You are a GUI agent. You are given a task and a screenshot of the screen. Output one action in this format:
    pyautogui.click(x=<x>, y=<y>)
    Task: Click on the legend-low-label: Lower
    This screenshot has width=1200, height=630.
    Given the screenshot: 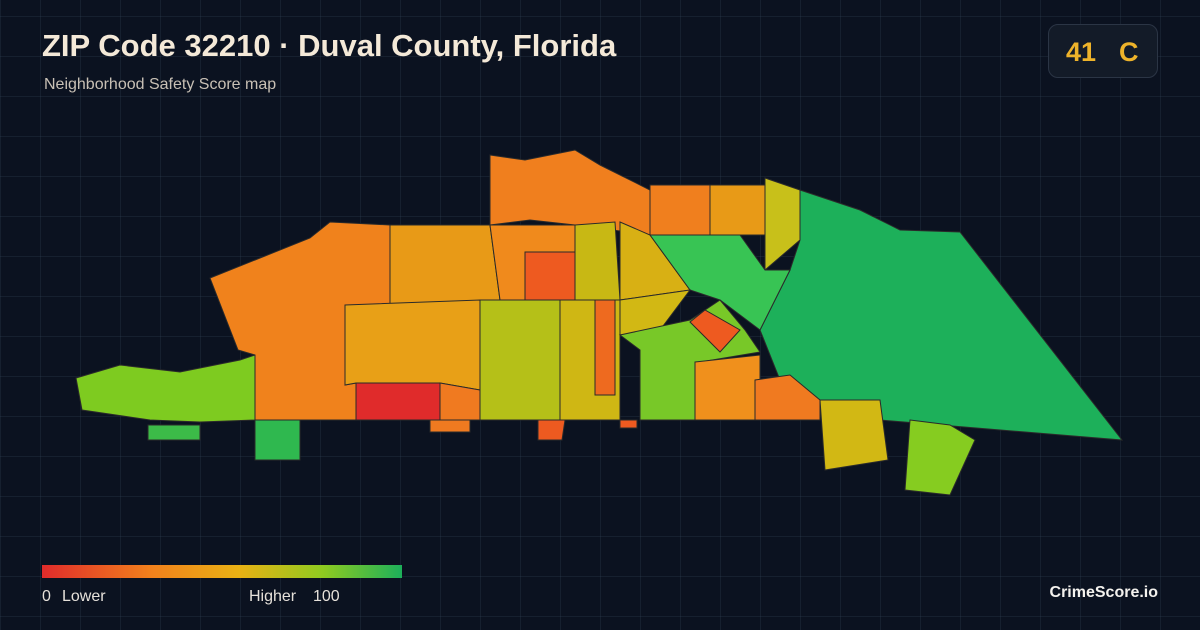 What is the action you would take?
    pyautogui.click(x=84, y=596)
    